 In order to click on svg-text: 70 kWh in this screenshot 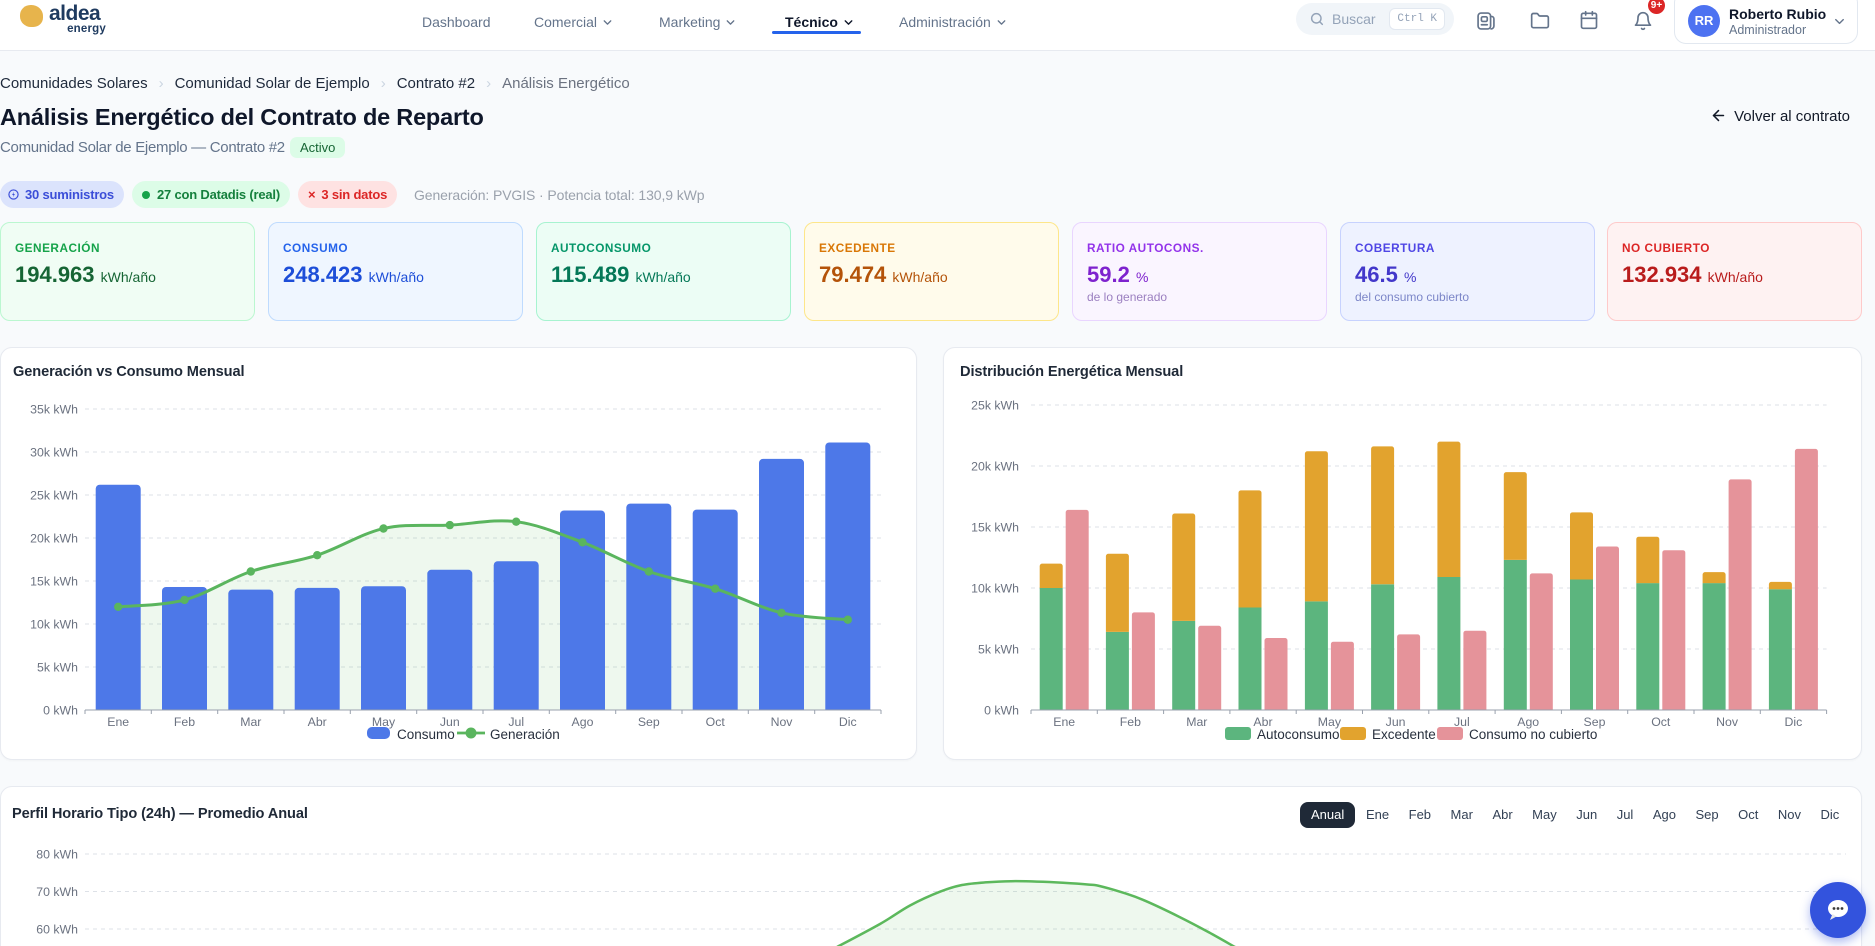, I will do `click(57, 892)`.